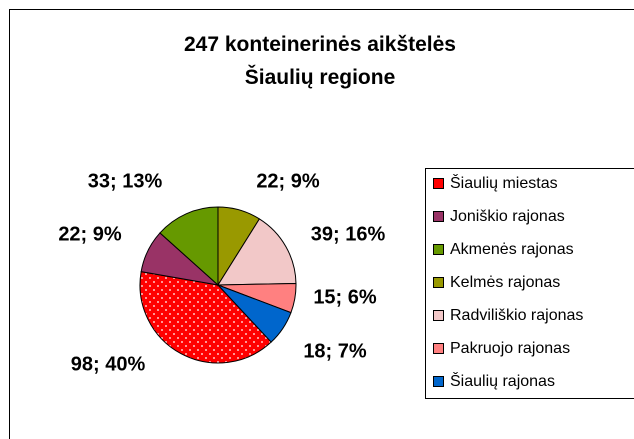 The width and height of the screenshot is (634, 439). I want to click on legend-label: Šiaulių miestas, so click(504, 182).